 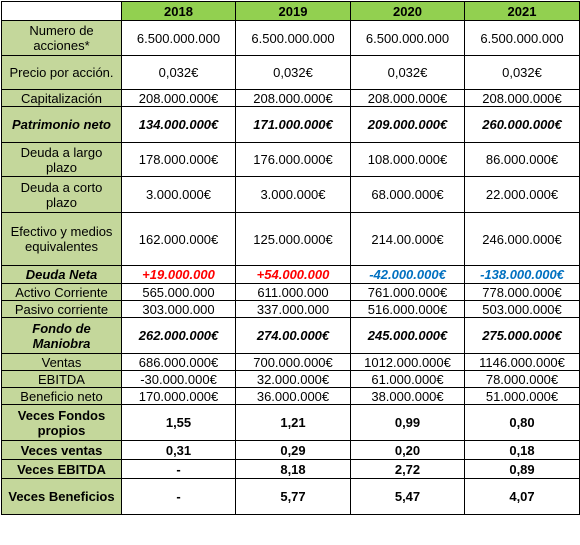 I want to click on row-label: EBITDA, so click(x=61, y=379).